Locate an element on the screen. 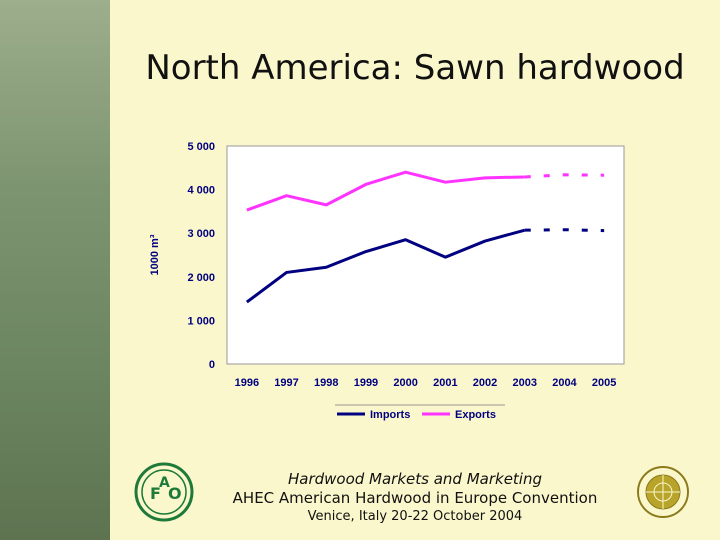  footer-line-3: Venice, Italy 20-22 October 2004 is located at coordinates (415, 516).